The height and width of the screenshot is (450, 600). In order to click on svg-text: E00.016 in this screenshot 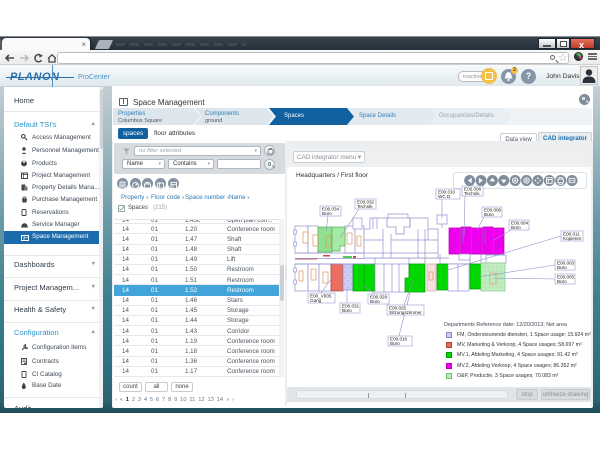, I will do `click(399, 338)`.